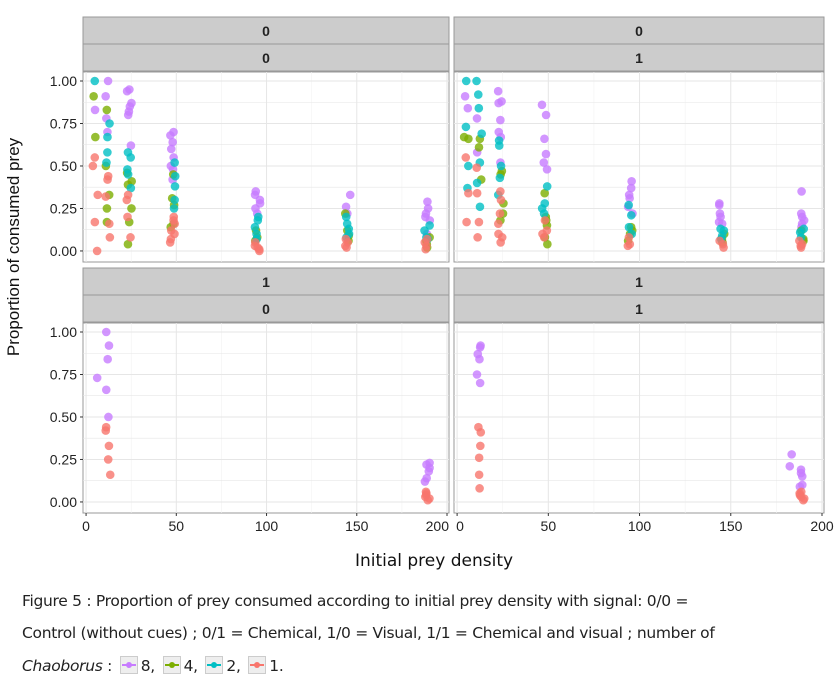  What do you see at coordinates (63, 417) in the screenshot?
I see `y-tick-label: 0.50` at bounding box center [63, 417].